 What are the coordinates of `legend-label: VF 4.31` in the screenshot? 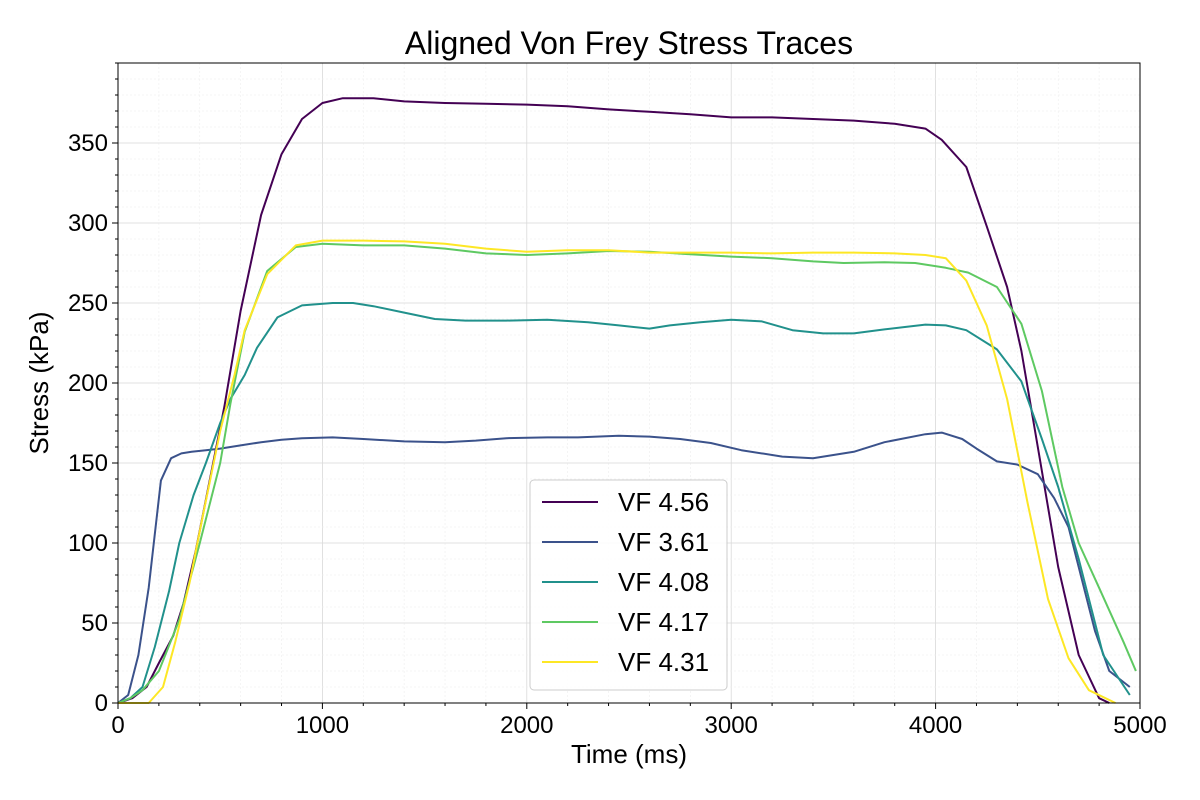 It's located at (663, 662).